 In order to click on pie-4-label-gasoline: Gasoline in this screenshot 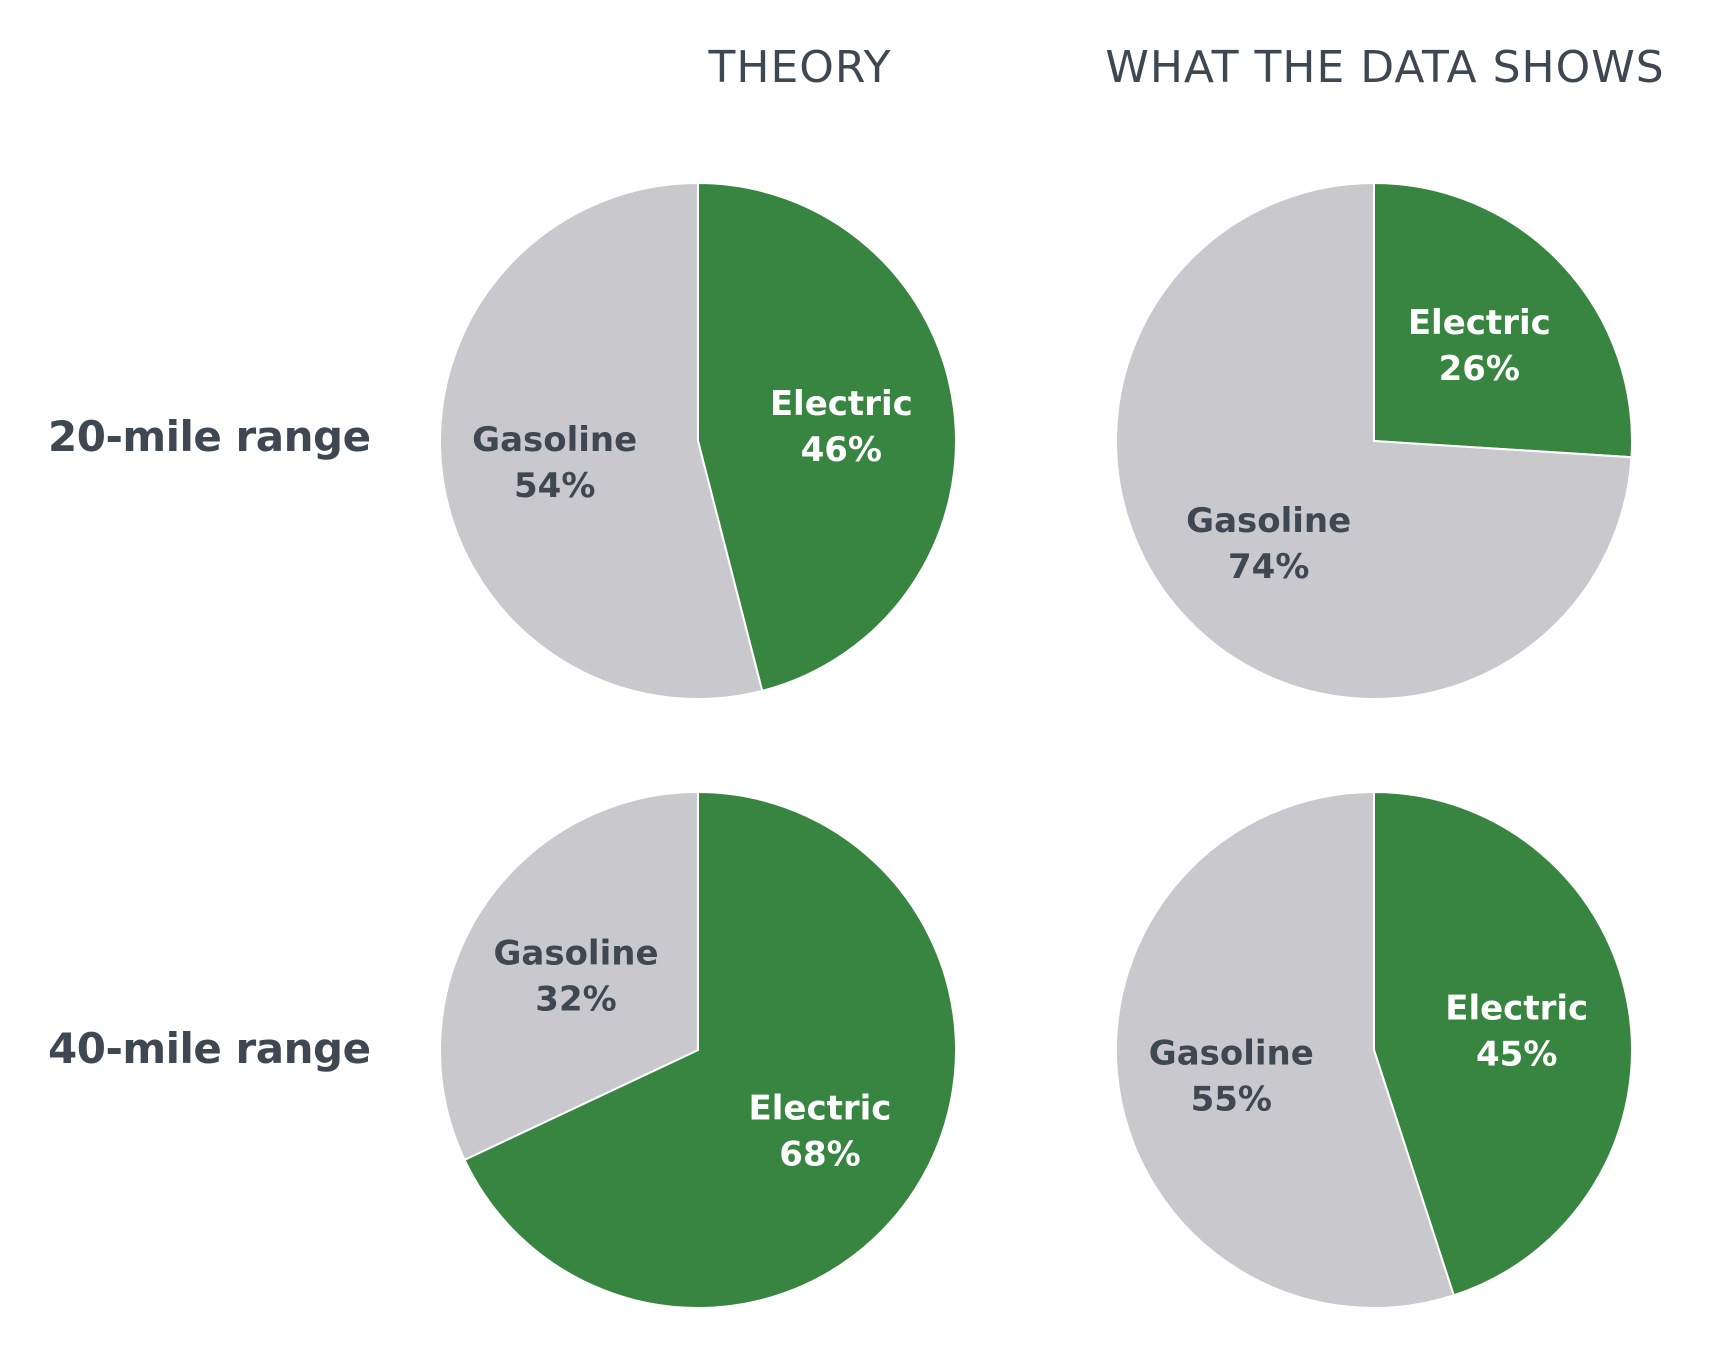, I will do `click(1231, 1054)`.